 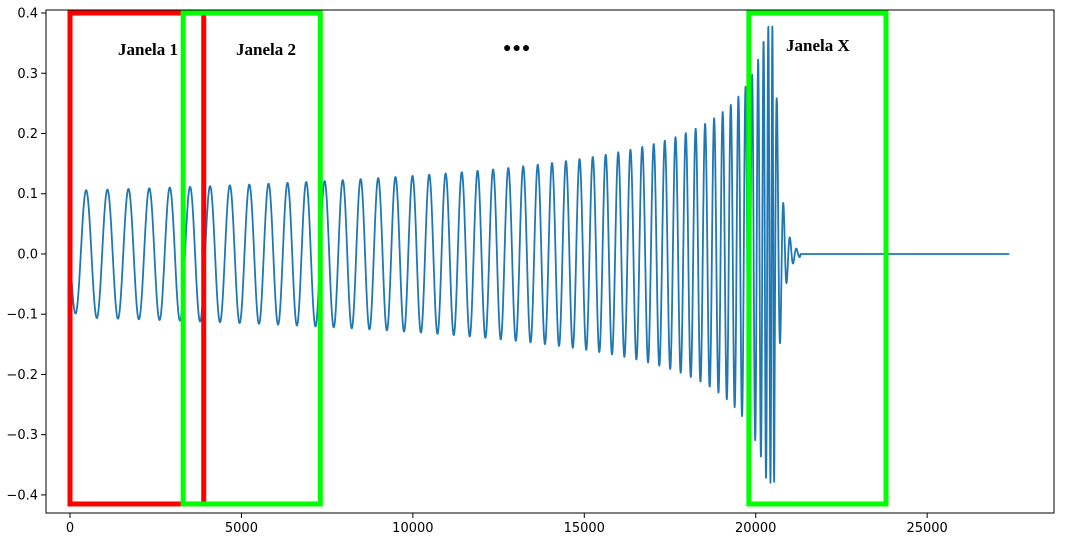 I want to click on x-tick-label: 20000, so click(x=755, y=528).